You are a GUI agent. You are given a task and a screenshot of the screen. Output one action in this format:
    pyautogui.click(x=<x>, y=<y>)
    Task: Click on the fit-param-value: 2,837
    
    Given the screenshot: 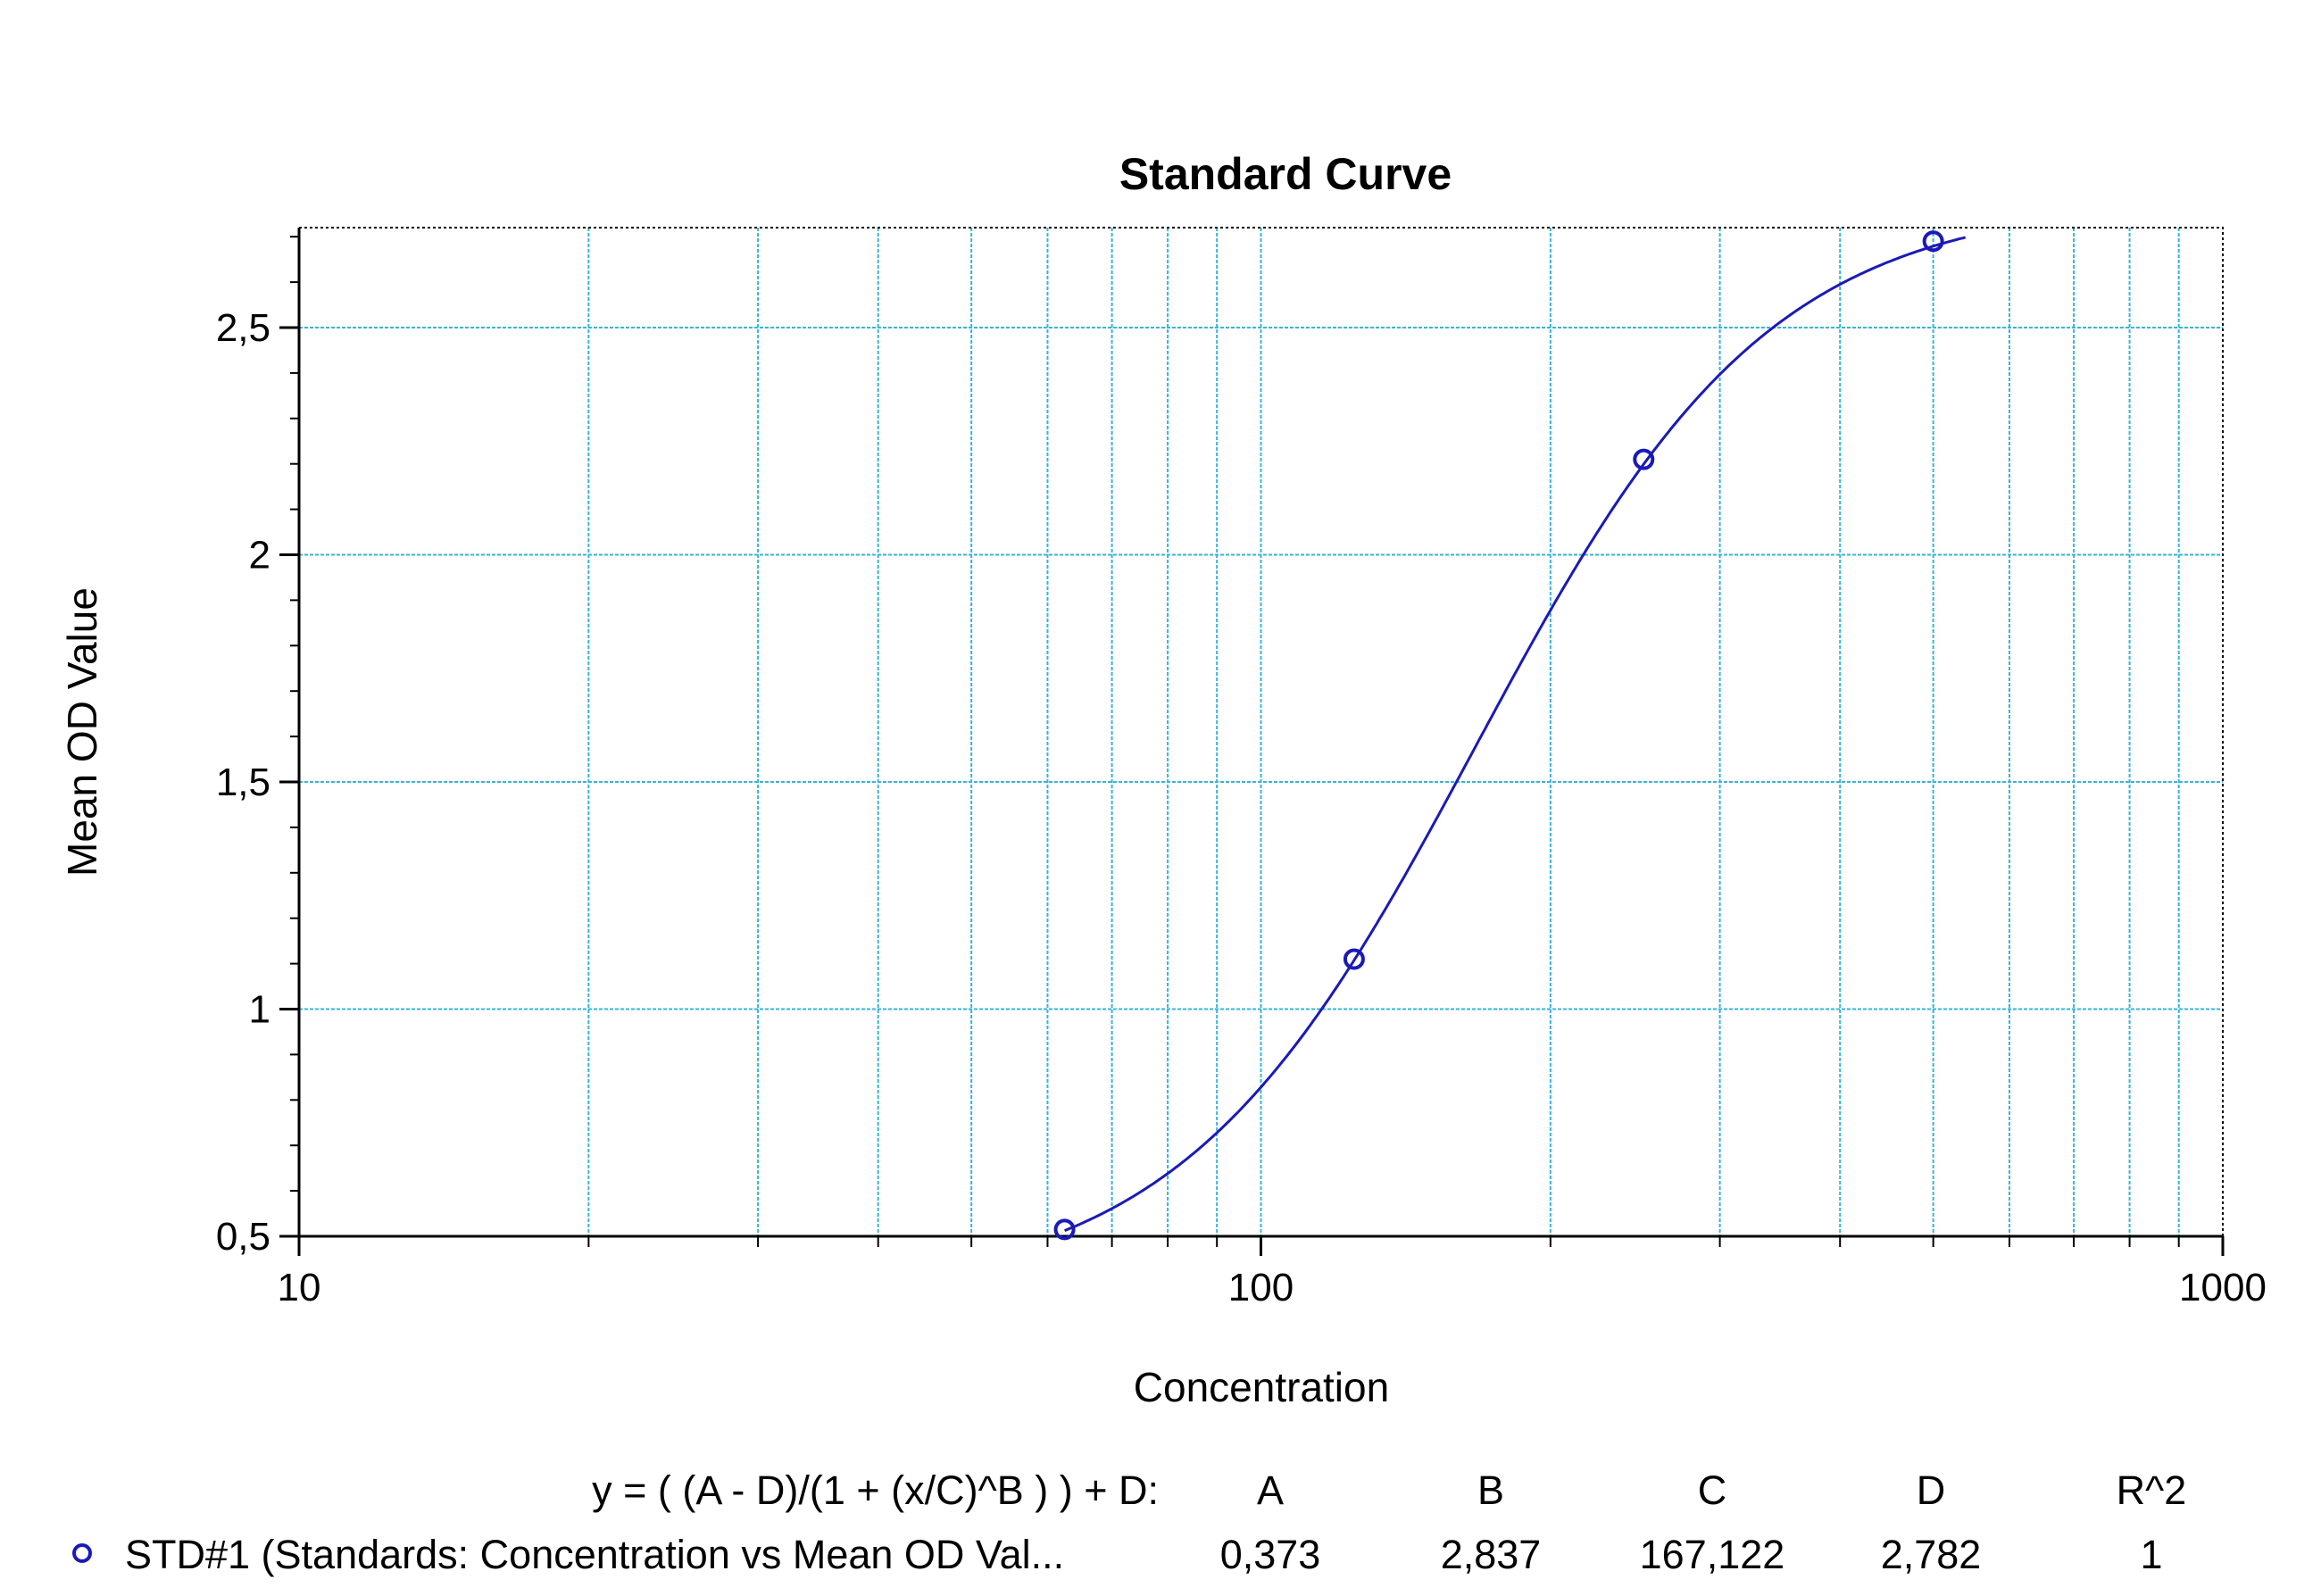 What is the action you would take?
    pyautogui.click(x=1491, y=1554)
    